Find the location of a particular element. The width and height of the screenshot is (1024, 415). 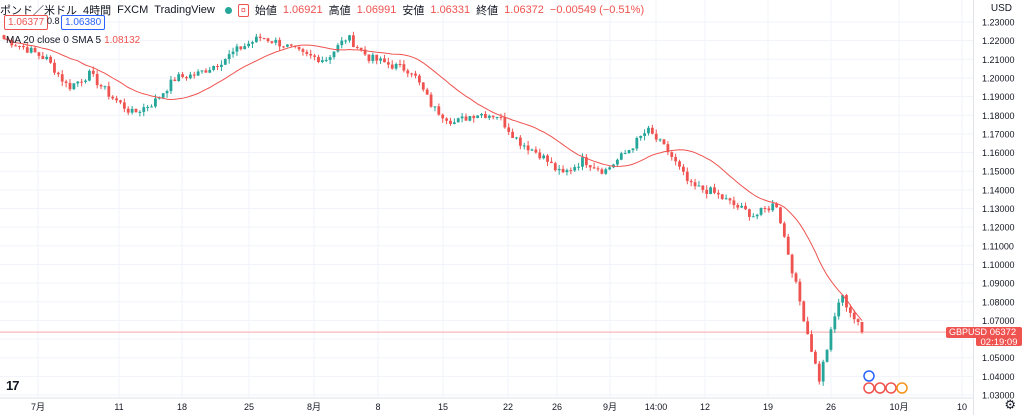

y-tick-label: 1.22000 is located at coordinates (998, 41).